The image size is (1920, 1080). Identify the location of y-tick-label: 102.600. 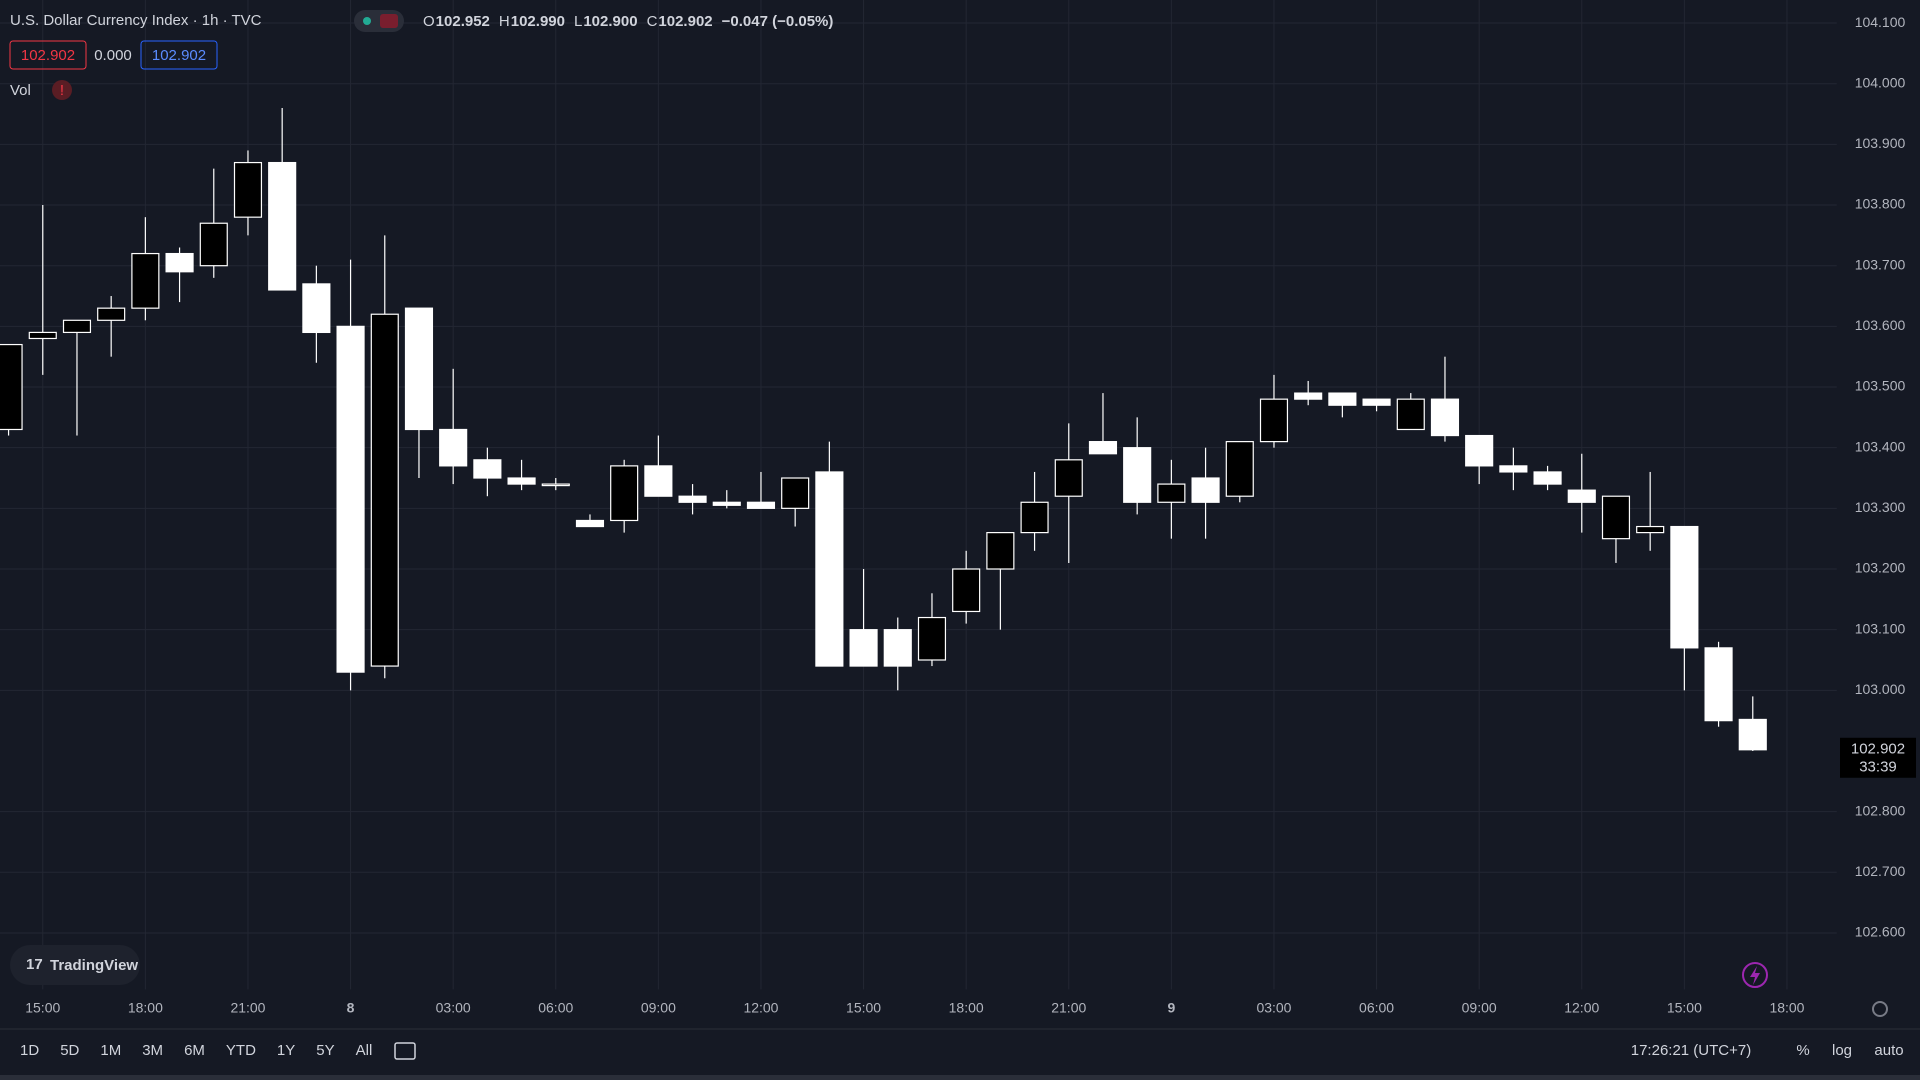
(1880, 932).